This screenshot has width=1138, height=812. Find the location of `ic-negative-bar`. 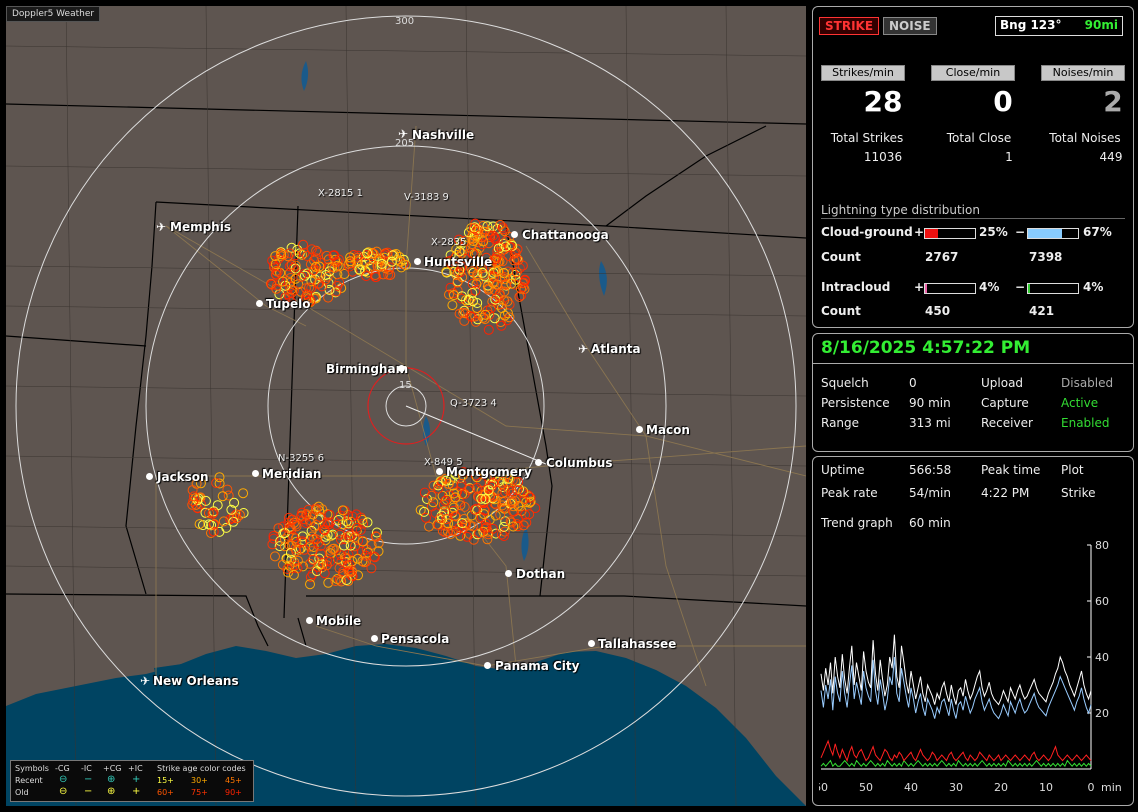

ic-negative-bar is located at coordinates (1053, 288).